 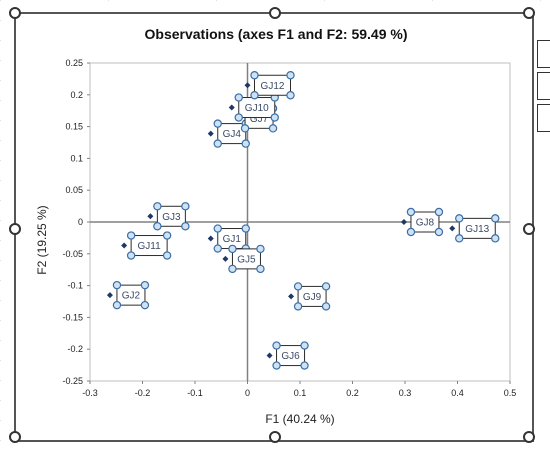 I want to click on y-tick-label: 0.2, so click(x=76, y=95).